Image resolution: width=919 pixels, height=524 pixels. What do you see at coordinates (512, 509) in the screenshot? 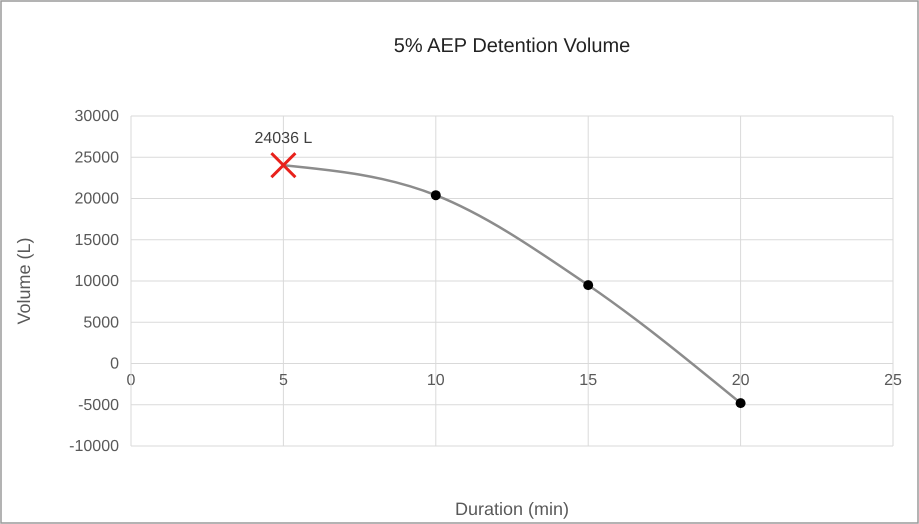
I see `x-axis-title: Duration (min)` at bounding box center [512, 509].